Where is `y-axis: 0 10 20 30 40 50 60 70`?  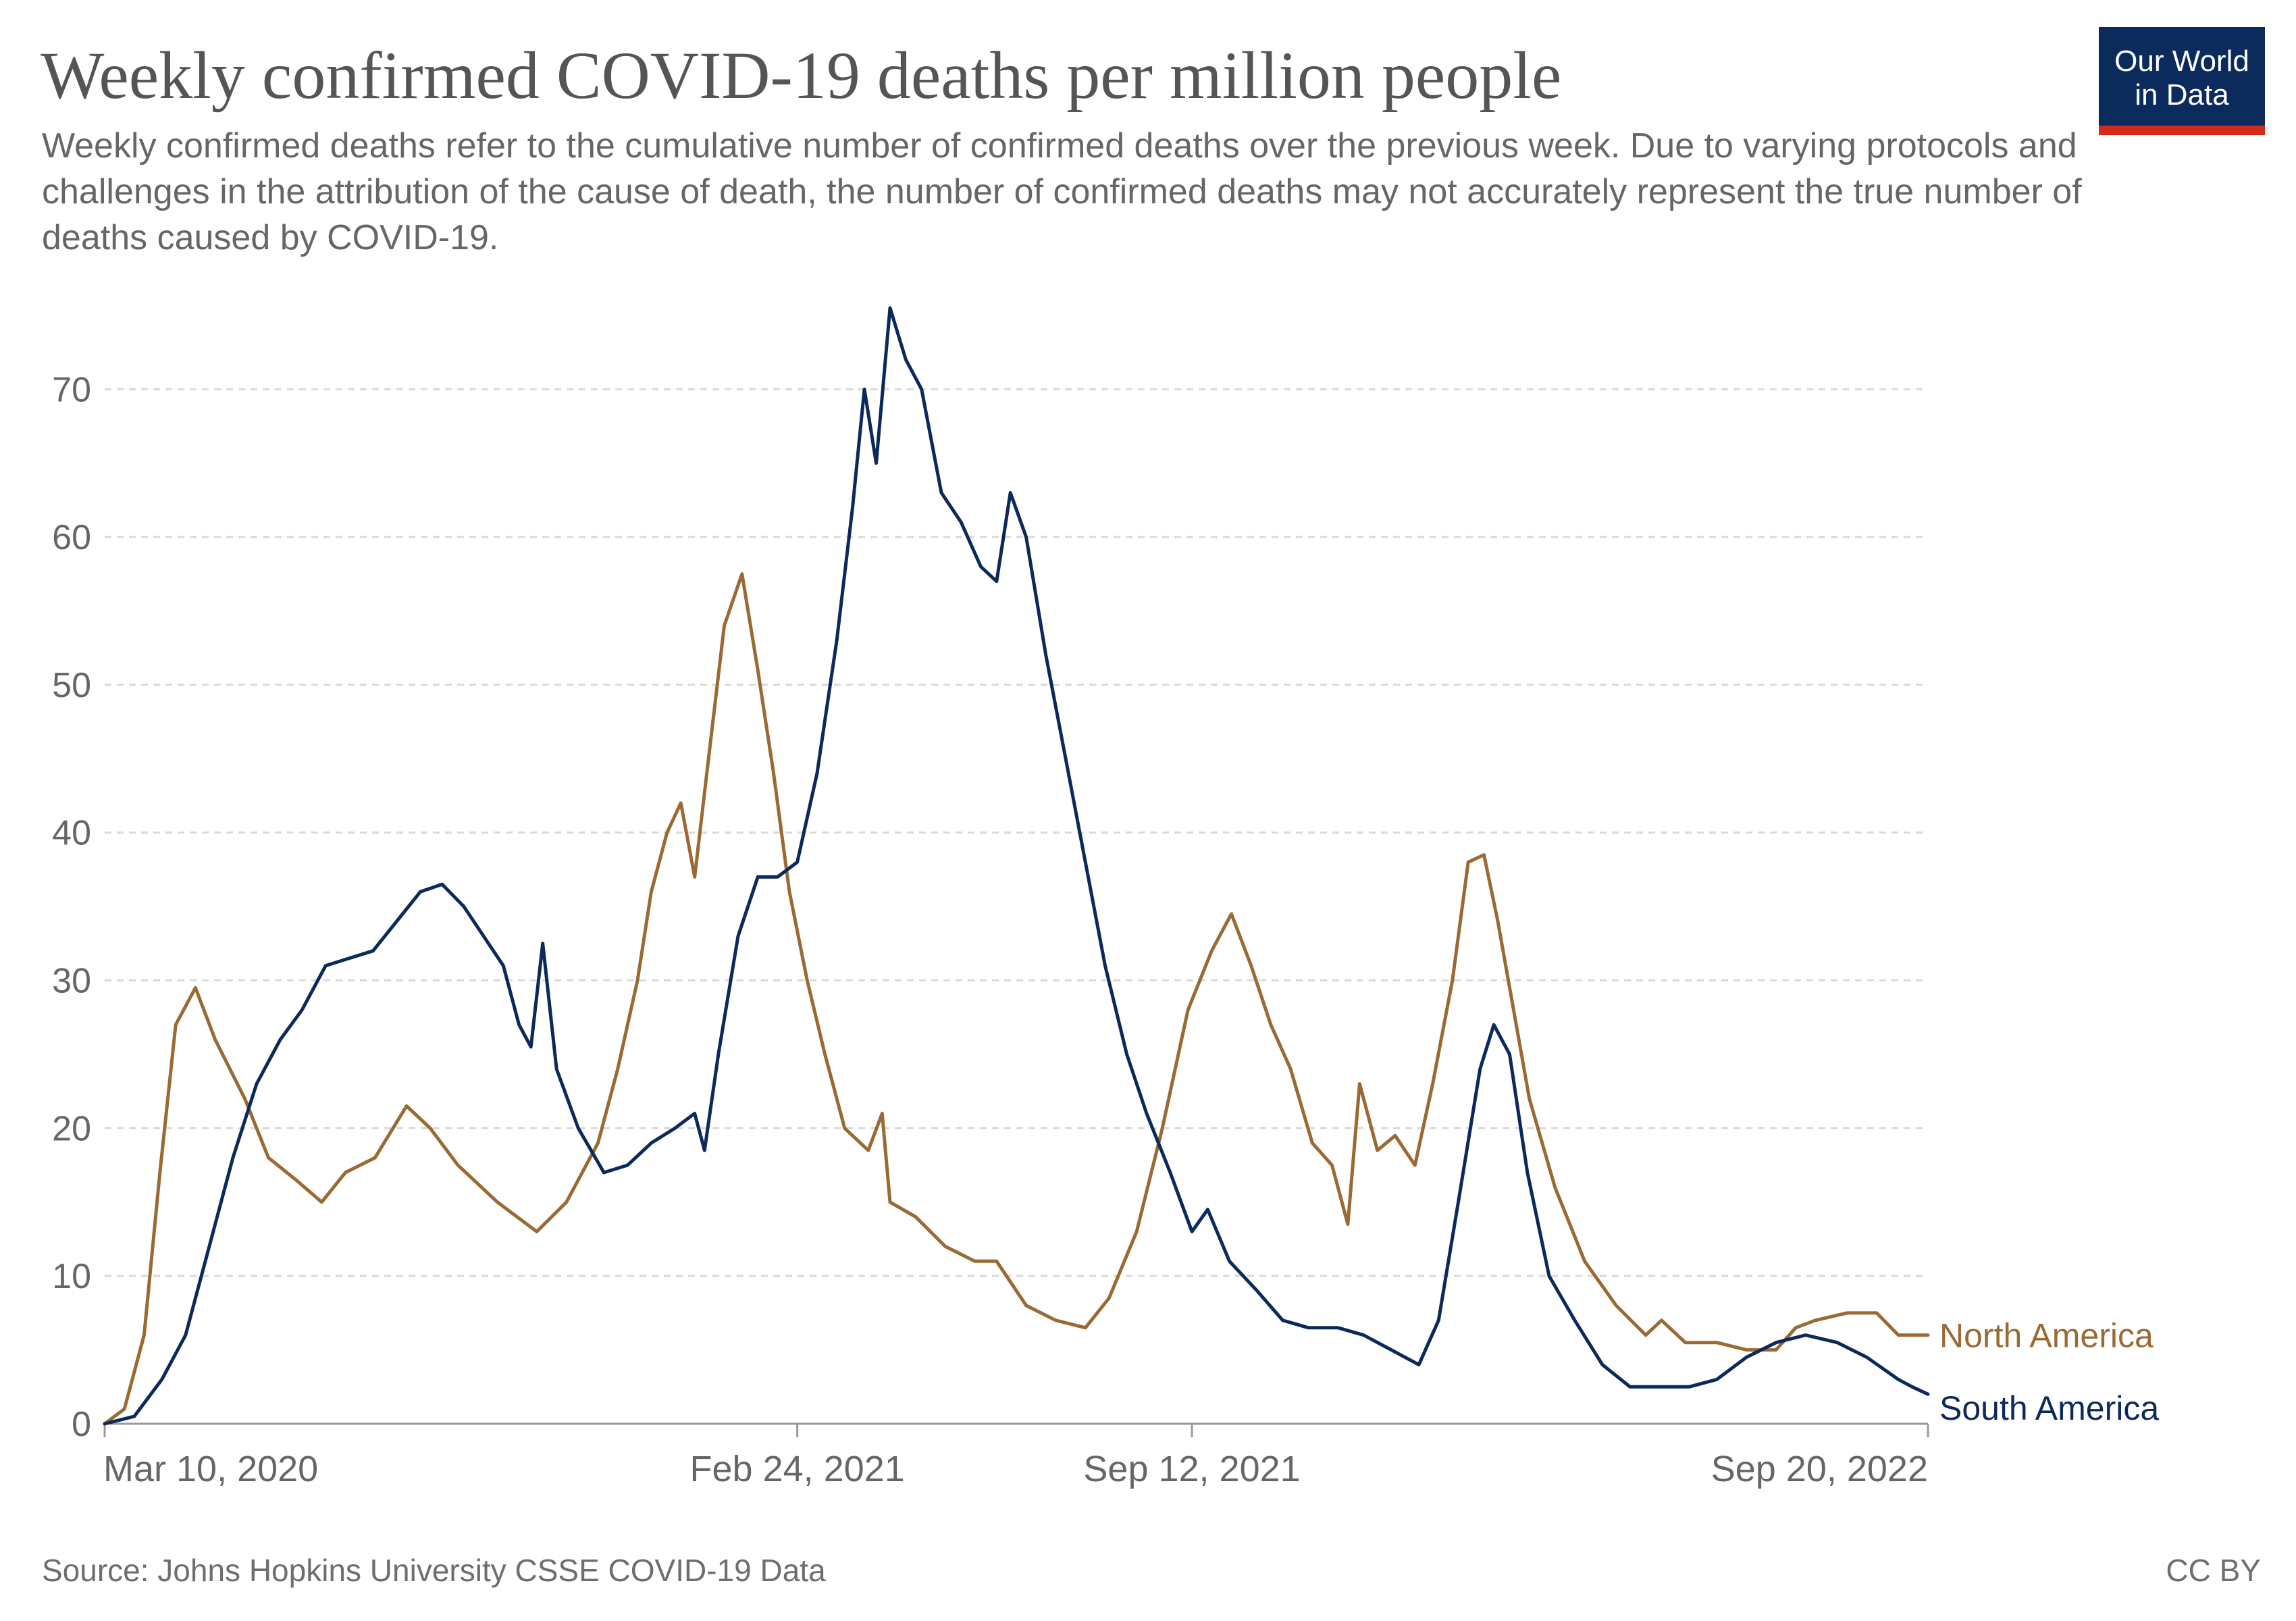
y-axis: 0 10 20 30 40 50 60 70 is located at coordinates (71, 907).